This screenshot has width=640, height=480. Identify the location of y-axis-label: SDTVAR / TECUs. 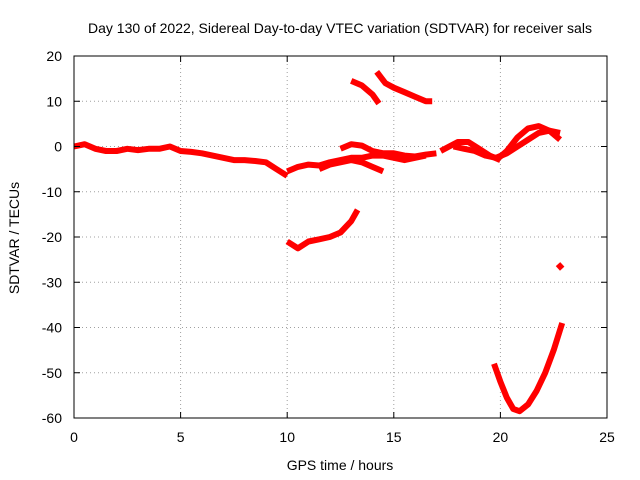
(14, 238).